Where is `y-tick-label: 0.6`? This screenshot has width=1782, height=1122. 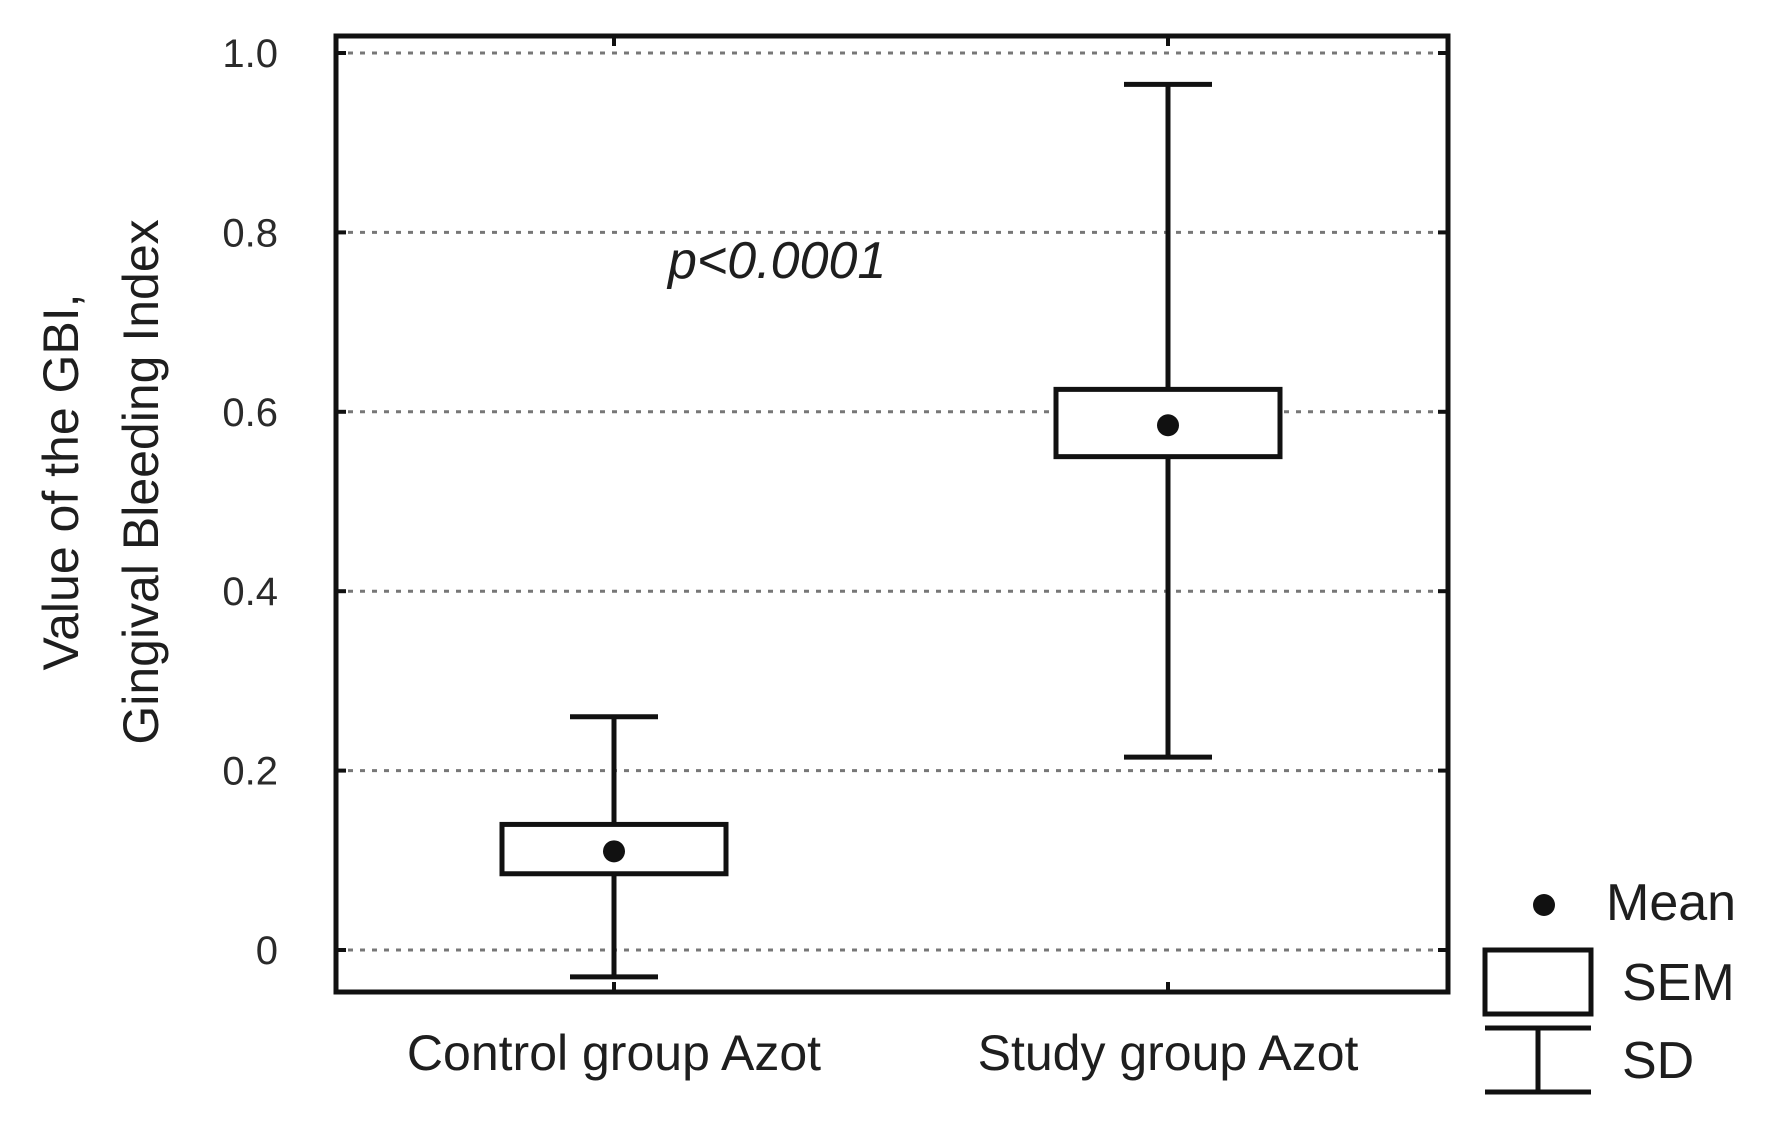
y-tick-label: 0.6 is located at coordinates (250, 413).